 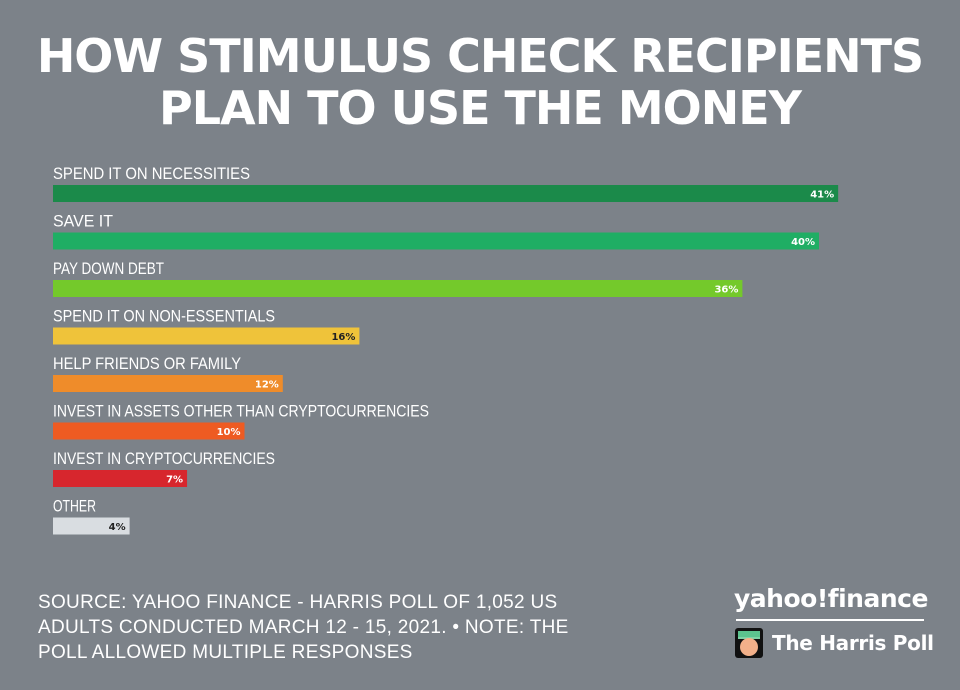 I want to click on category-label-save-it: SAVE IT, so click(x=83, y=221).